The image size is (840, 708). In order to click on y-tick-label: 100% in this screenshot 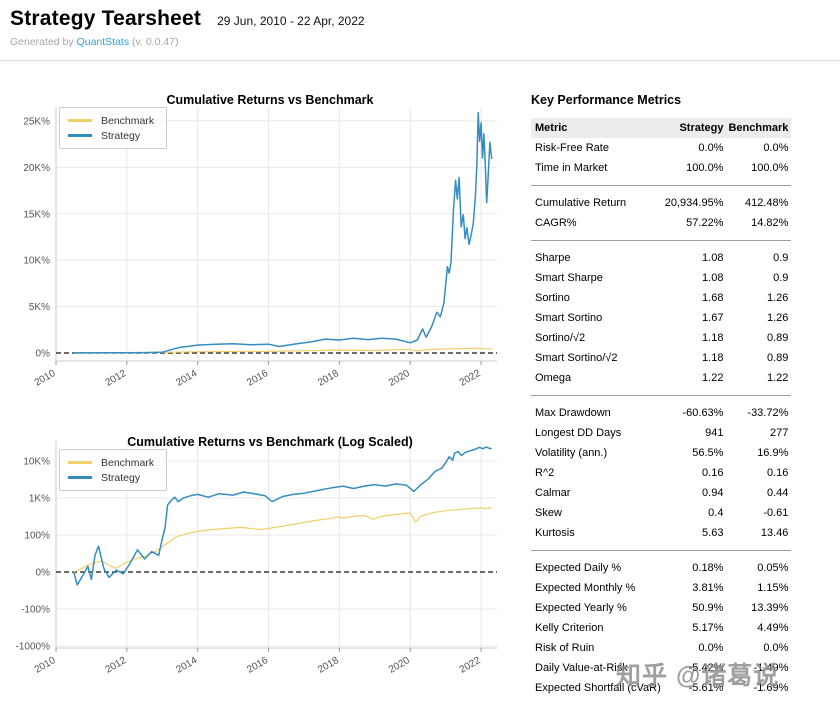, I will do `click(37, 535)`.